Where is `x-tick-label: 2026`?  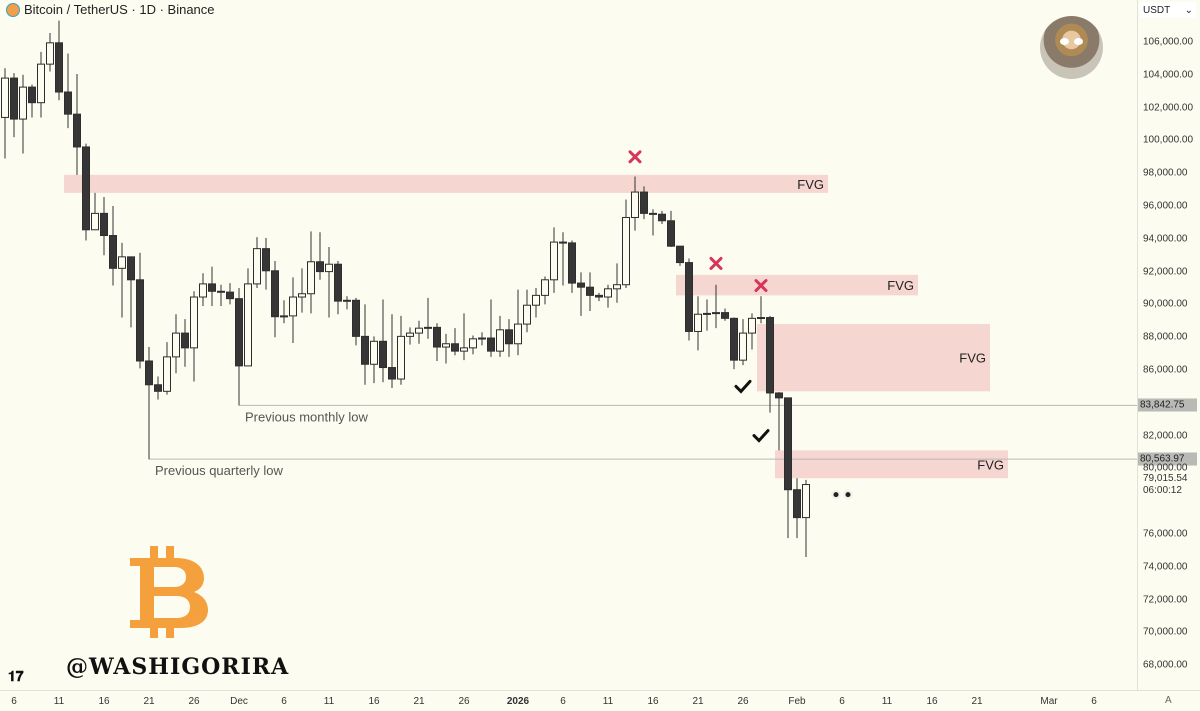
x-tick-label: 2026 is located at coordinates (518, 701).